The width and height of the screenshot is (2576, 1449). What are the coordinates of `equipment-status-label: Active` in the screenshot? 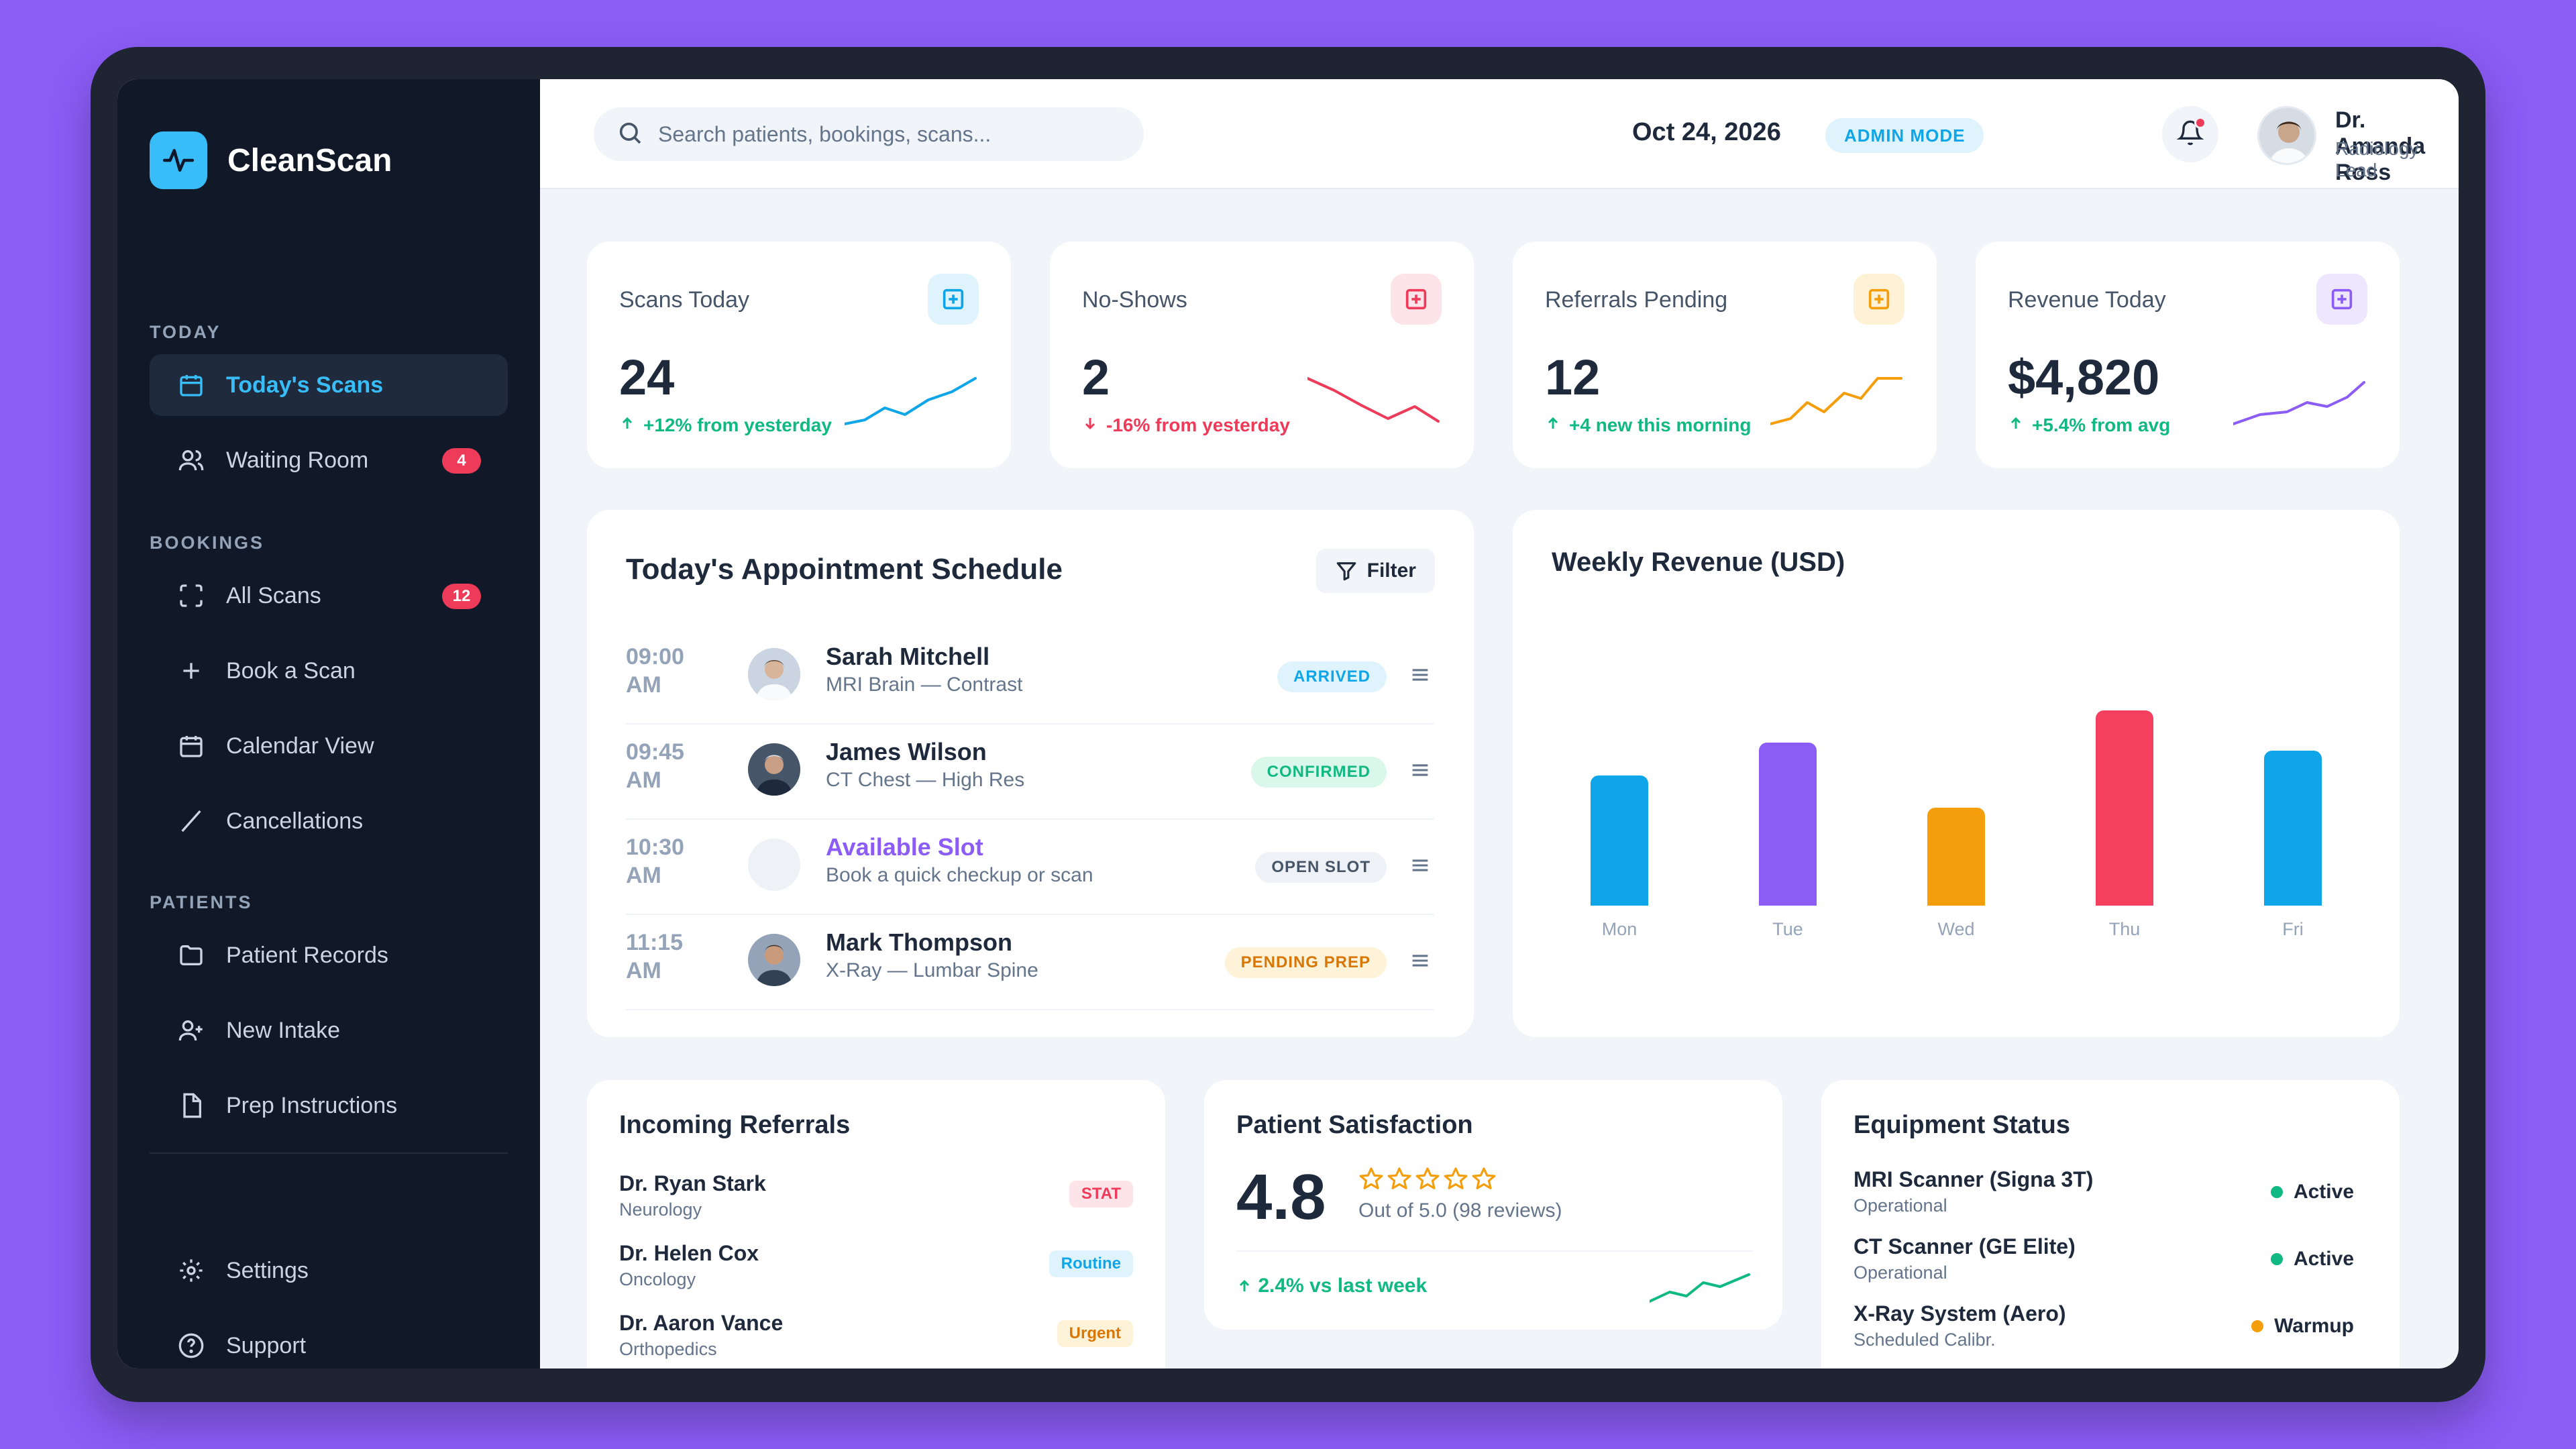 It's located at (2323, 1259).